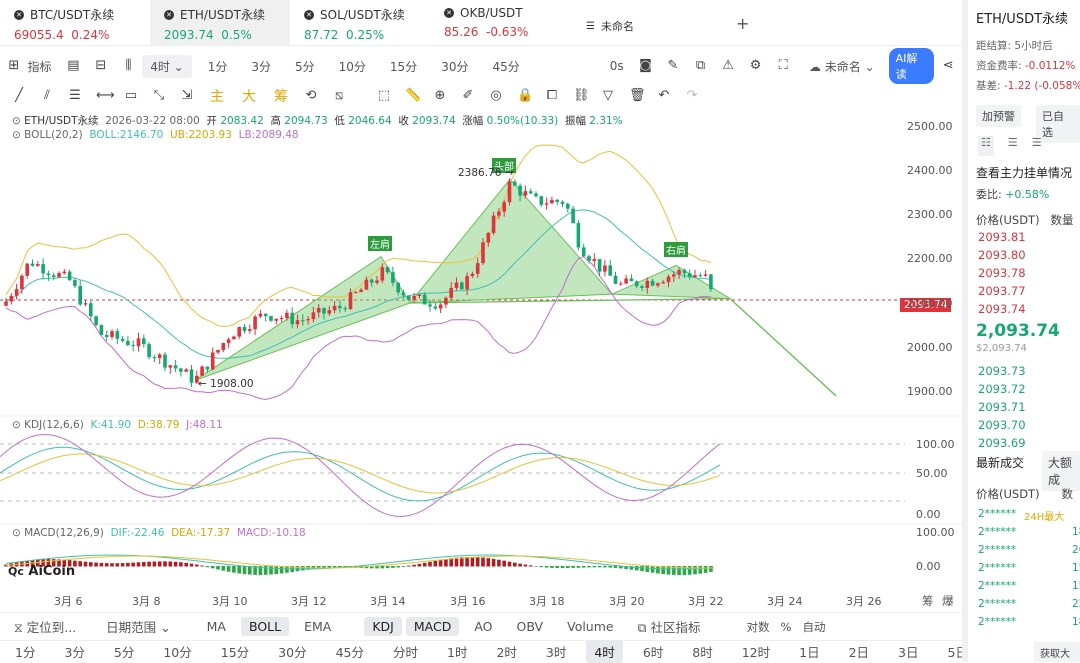 The height and width of the screenshot is (663, 1080). Describe the element at coordinates (645, 65) in the screenshot. I see `camera-icon: ◙` at that location.